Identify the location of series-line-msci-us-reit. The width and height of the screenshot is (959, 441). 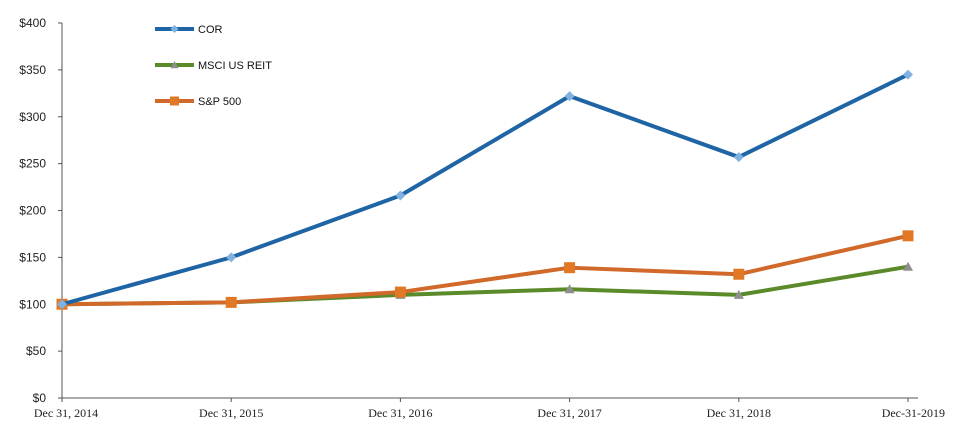
(485, 285).